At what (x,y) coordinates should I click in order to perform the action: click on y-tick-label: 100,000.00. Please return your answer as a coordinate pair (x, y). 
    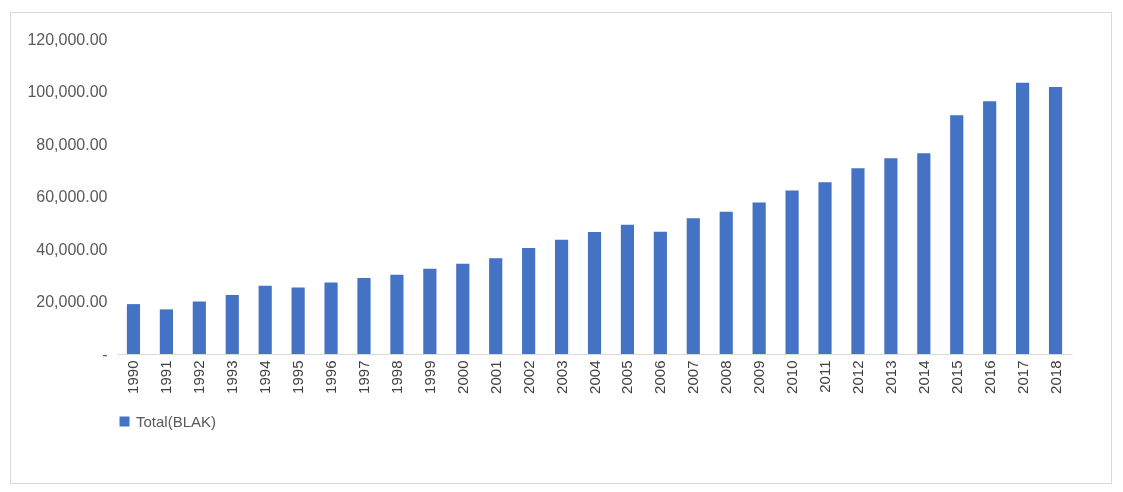
    Looking at the image, I should click on (67, 91).